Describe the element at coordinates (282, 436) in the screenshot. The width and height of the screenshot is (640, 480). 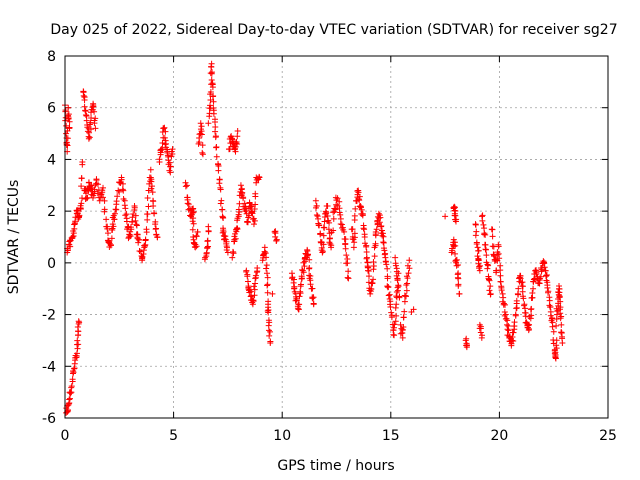
I see `x-tick-label: 10` at that location.